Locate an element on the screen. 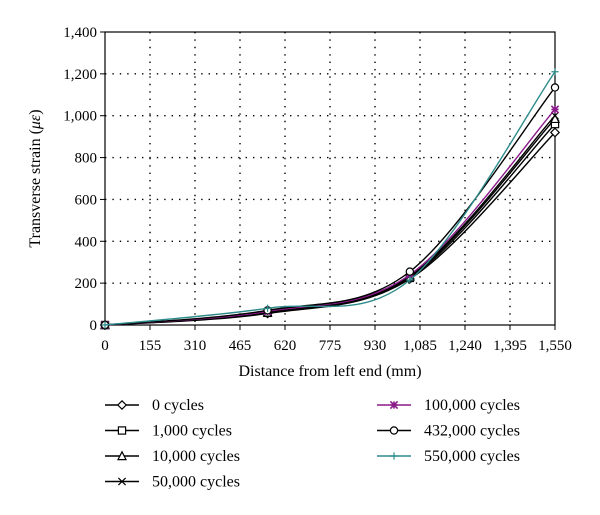 The width and height of the screenshot is (600, 515). y-tick-label: 800 is located at coordinates (86, 159).